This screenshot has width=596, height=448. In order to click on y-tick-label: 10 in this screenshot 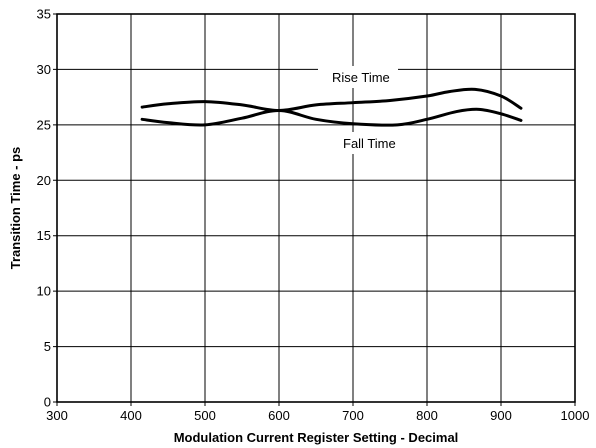, I will do `click(44, 291)`.